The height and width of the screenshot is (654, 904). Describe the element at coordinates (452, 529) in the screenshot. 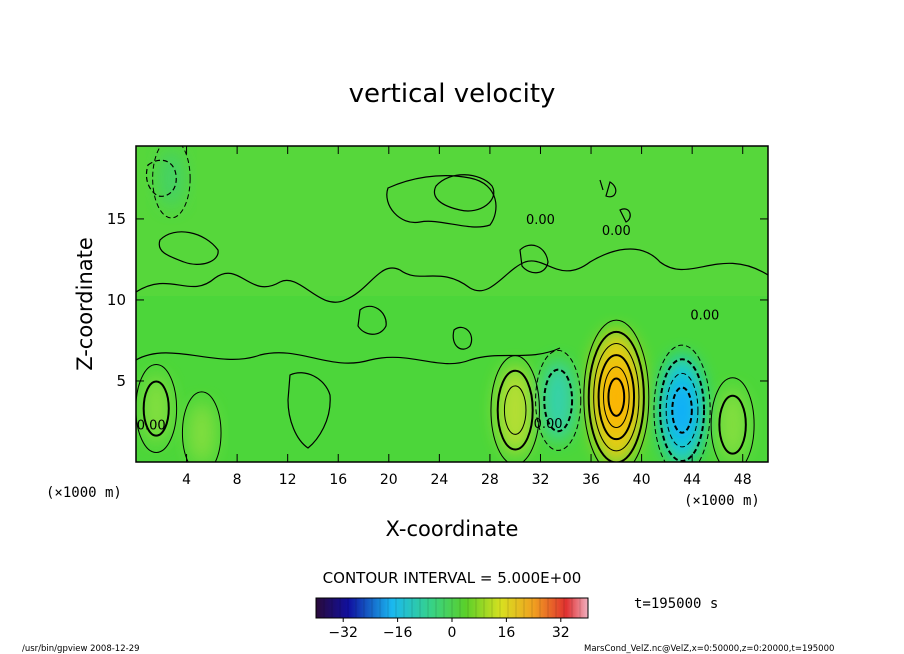

I see `x-axis-label: X-coordinate` at that location.